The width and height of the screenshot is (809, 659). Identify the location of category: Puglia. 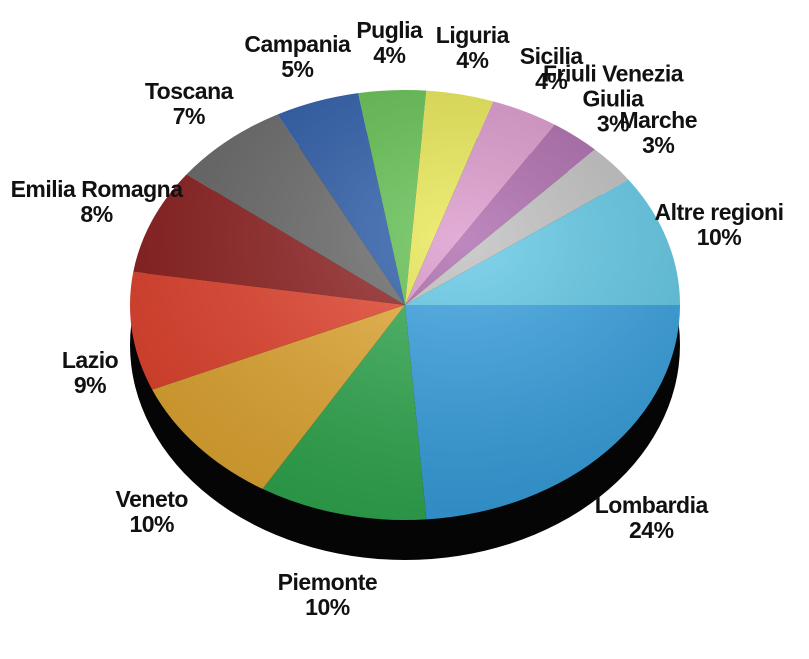
(389, 29).